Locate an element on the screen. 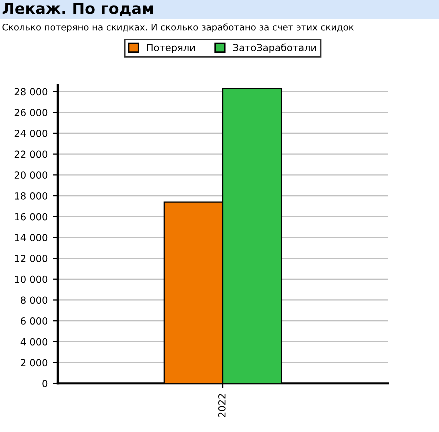 The height and width of the screenshot is (432, 439). y-tick-label: 22 000 is located at coordinates (31, 154).